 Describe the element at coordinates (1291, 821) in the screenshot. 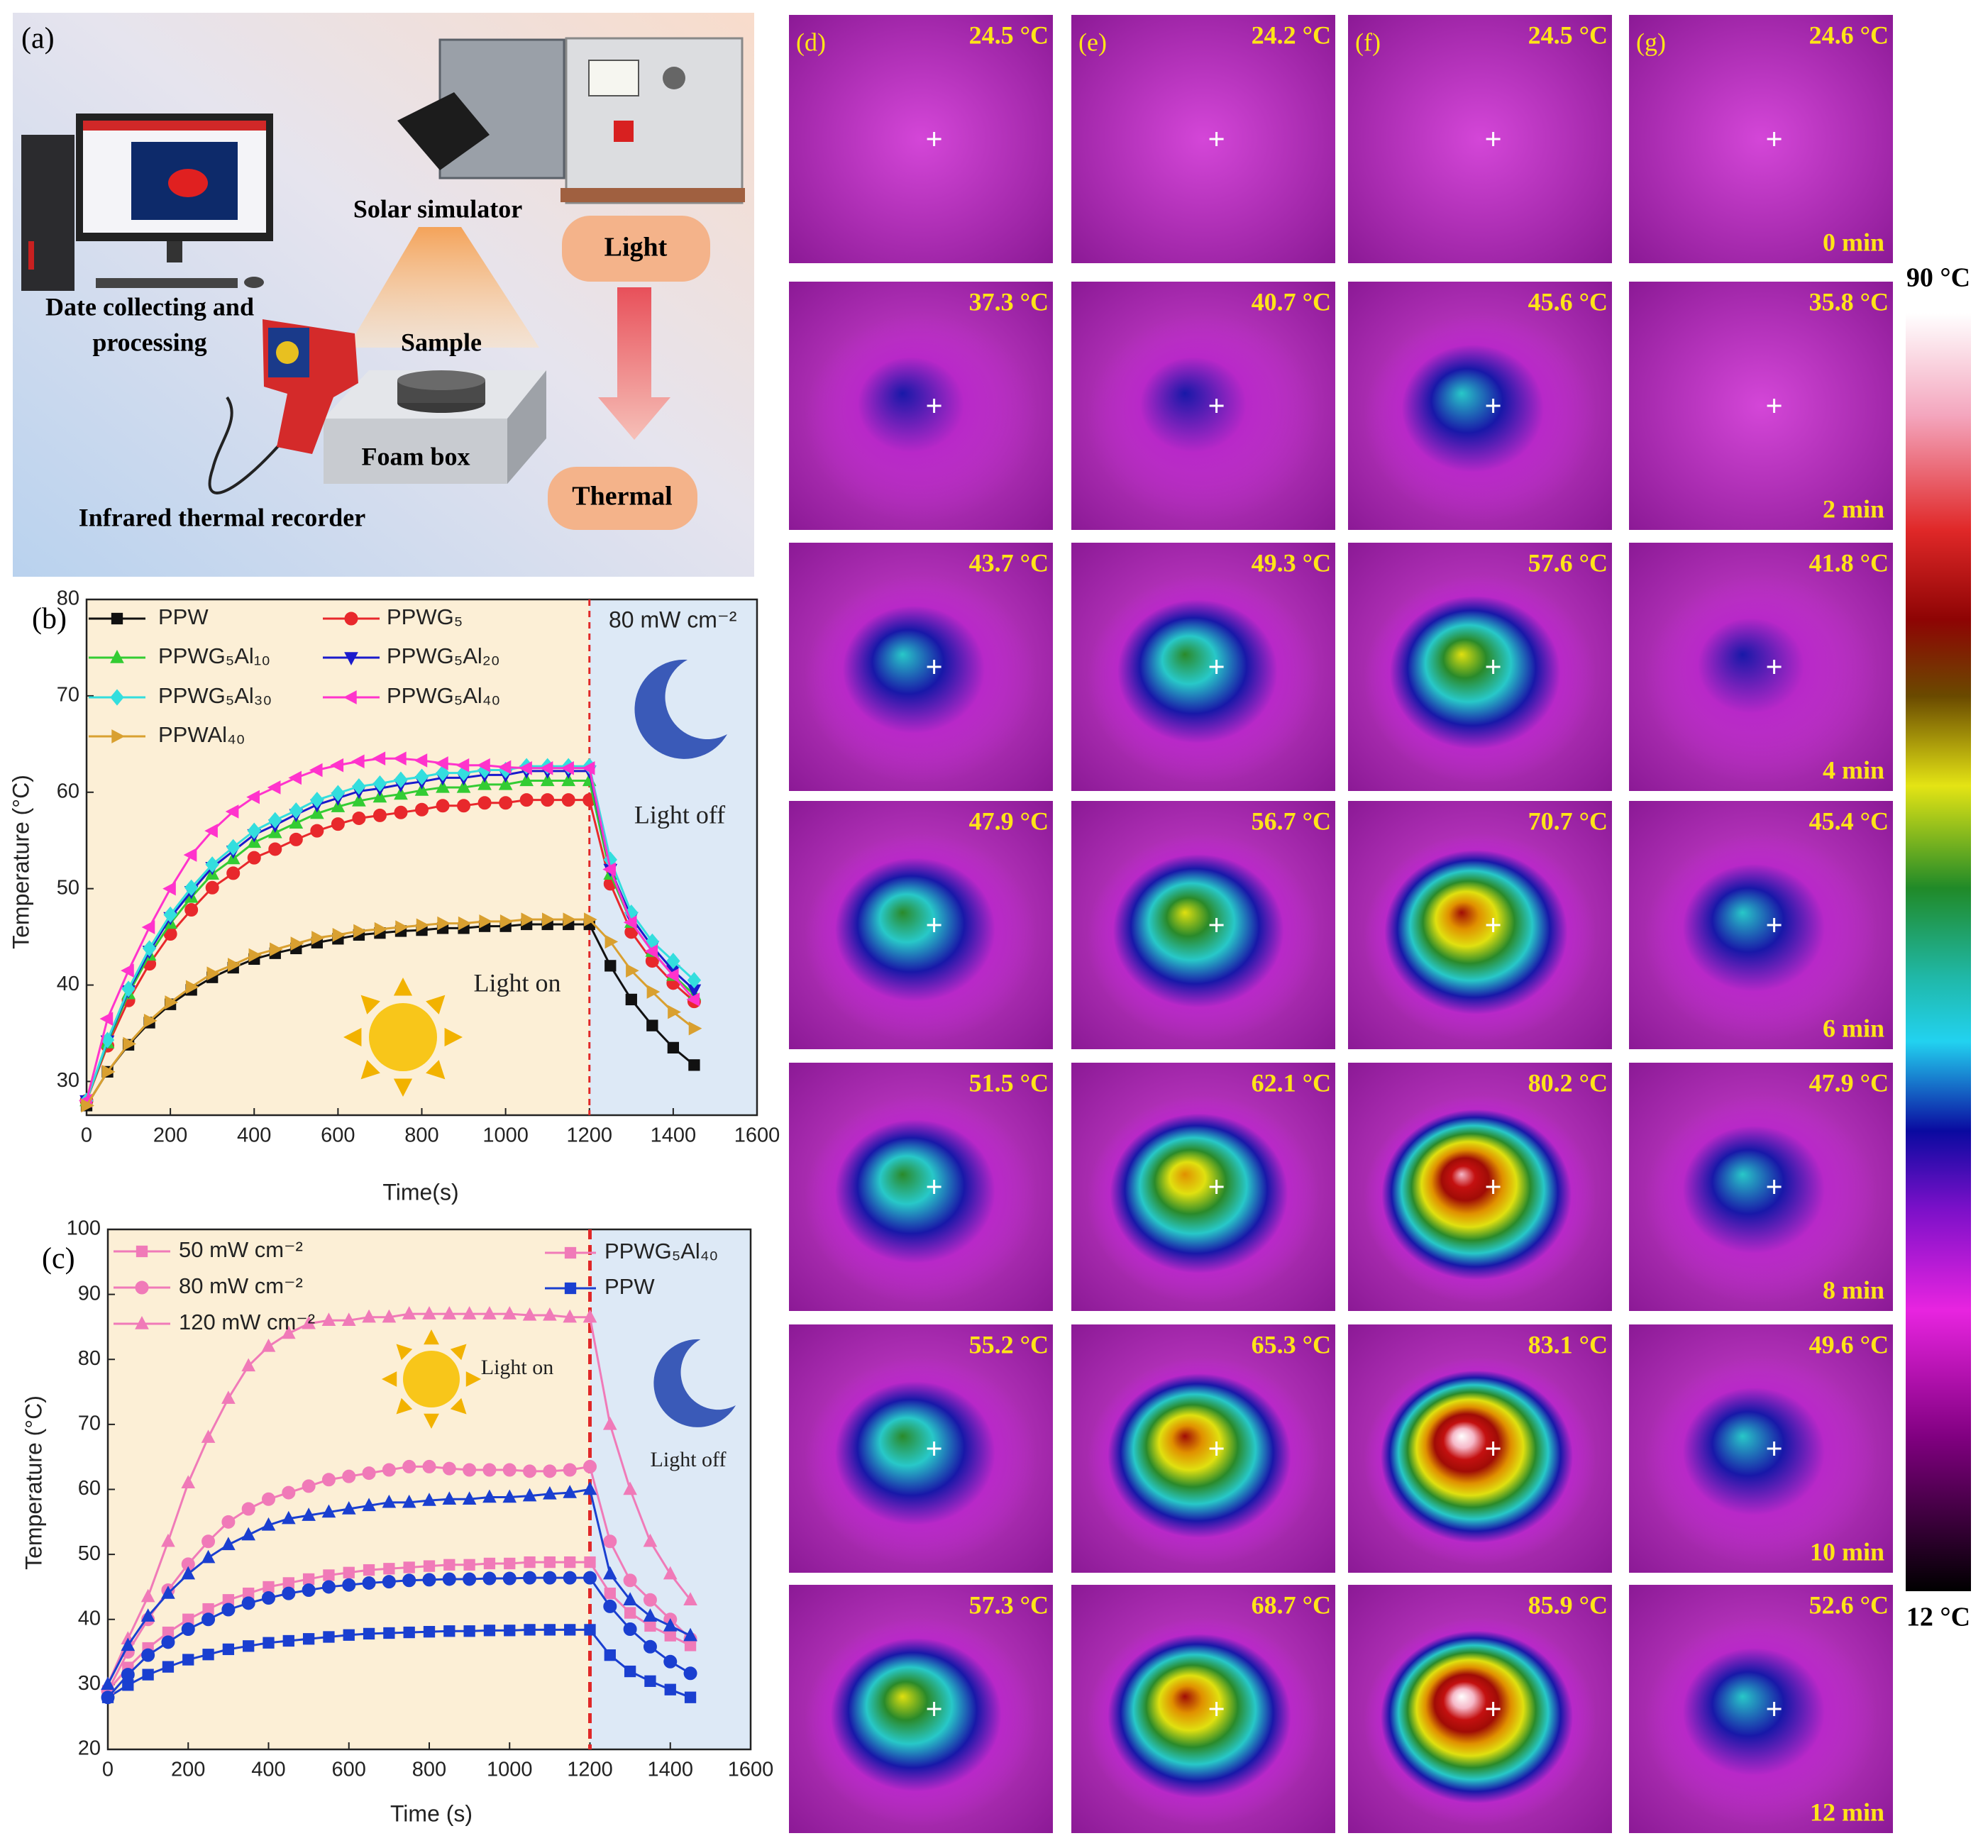

I see `temperature-label: 56.7 °C` at that location.